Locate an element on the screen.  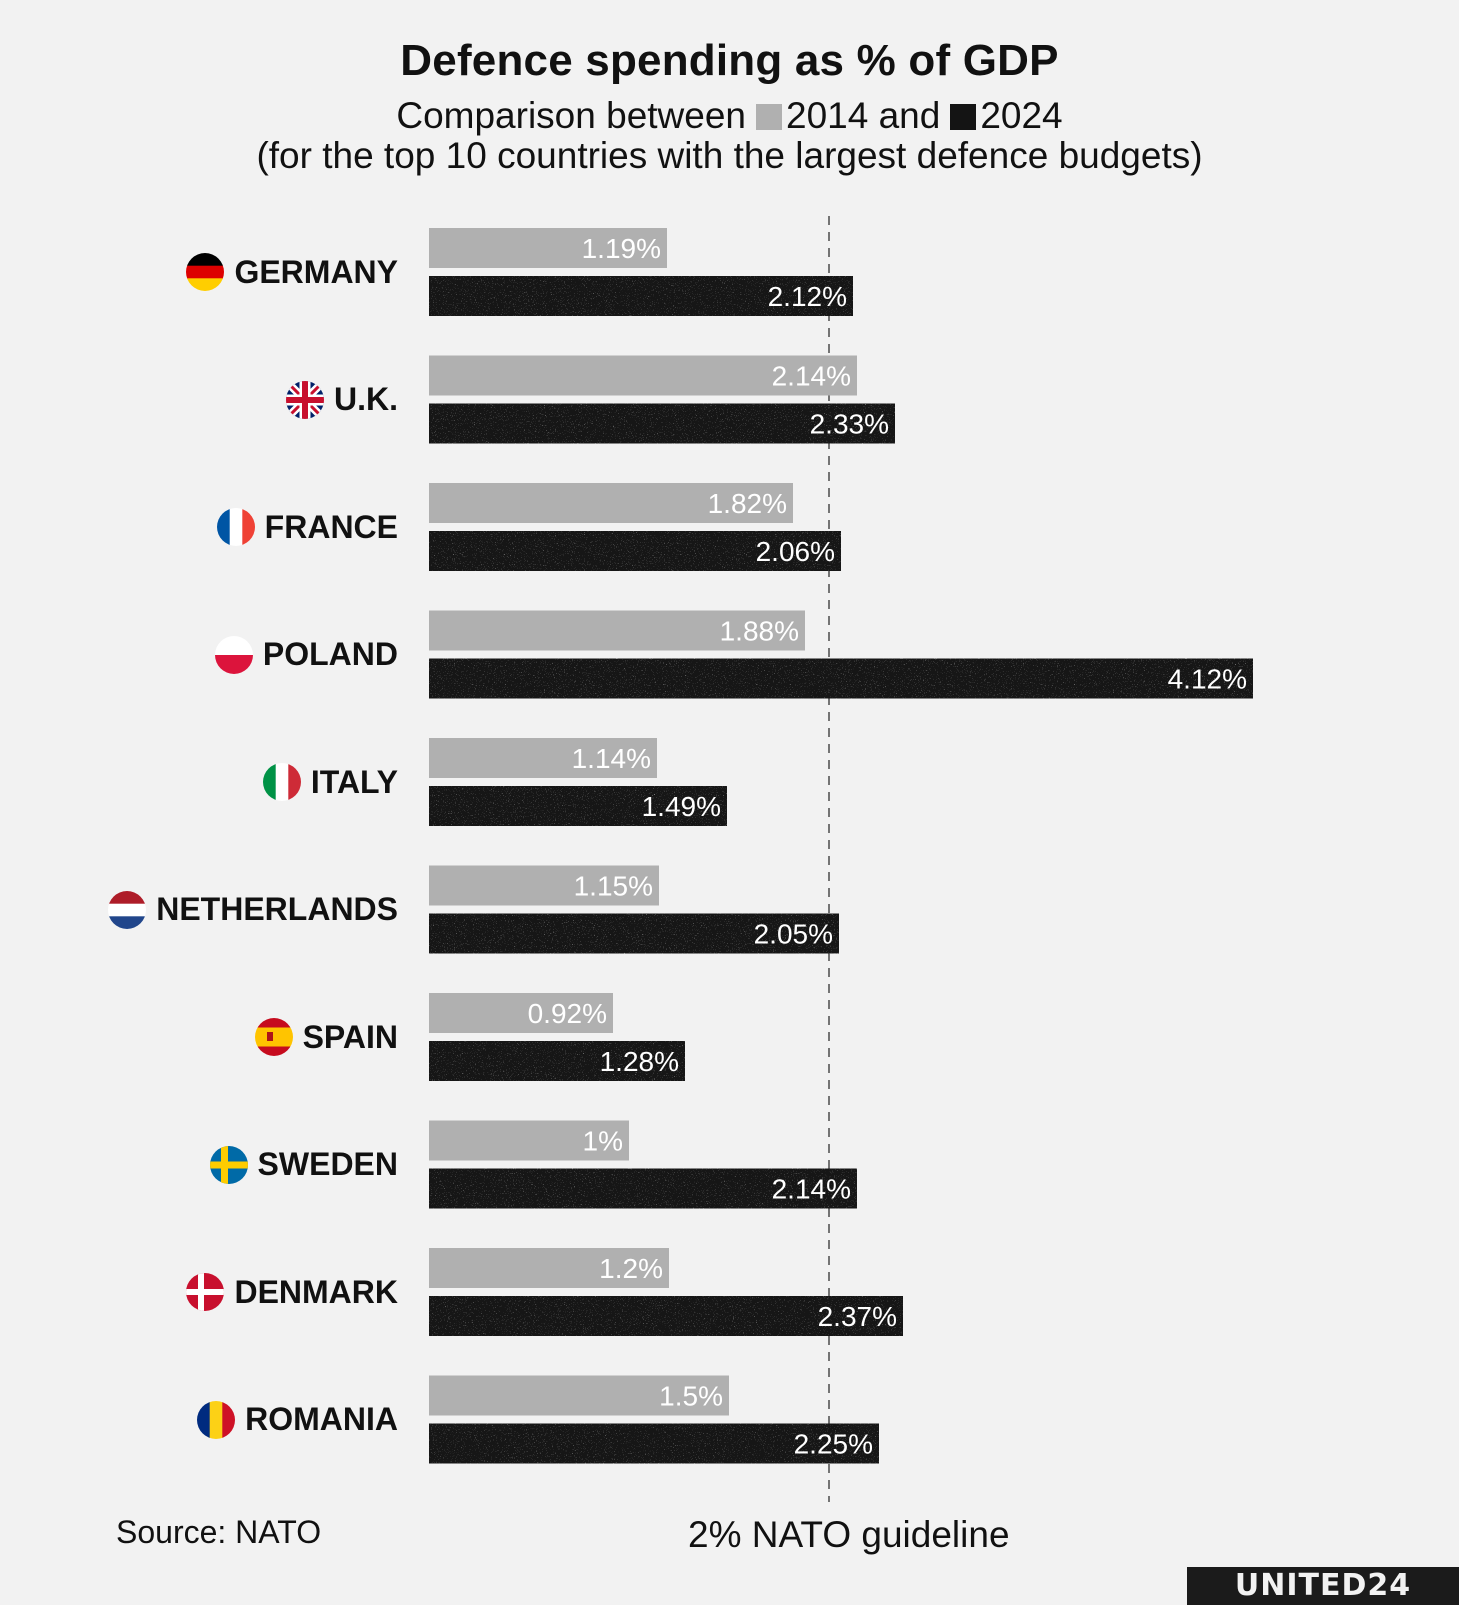
country-name: U.K. is located at coordinates (366, 399).